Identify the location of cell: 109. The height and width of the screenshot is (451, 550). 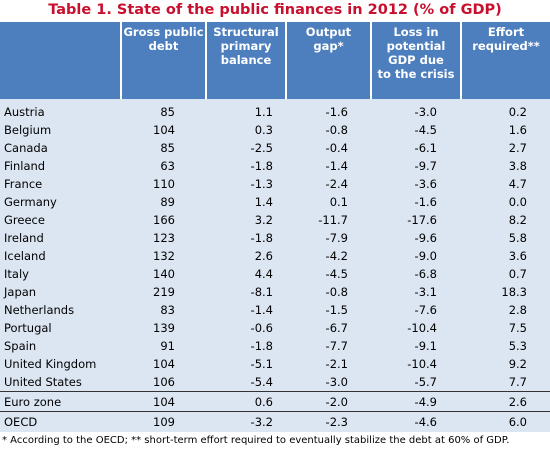
(162, 421).